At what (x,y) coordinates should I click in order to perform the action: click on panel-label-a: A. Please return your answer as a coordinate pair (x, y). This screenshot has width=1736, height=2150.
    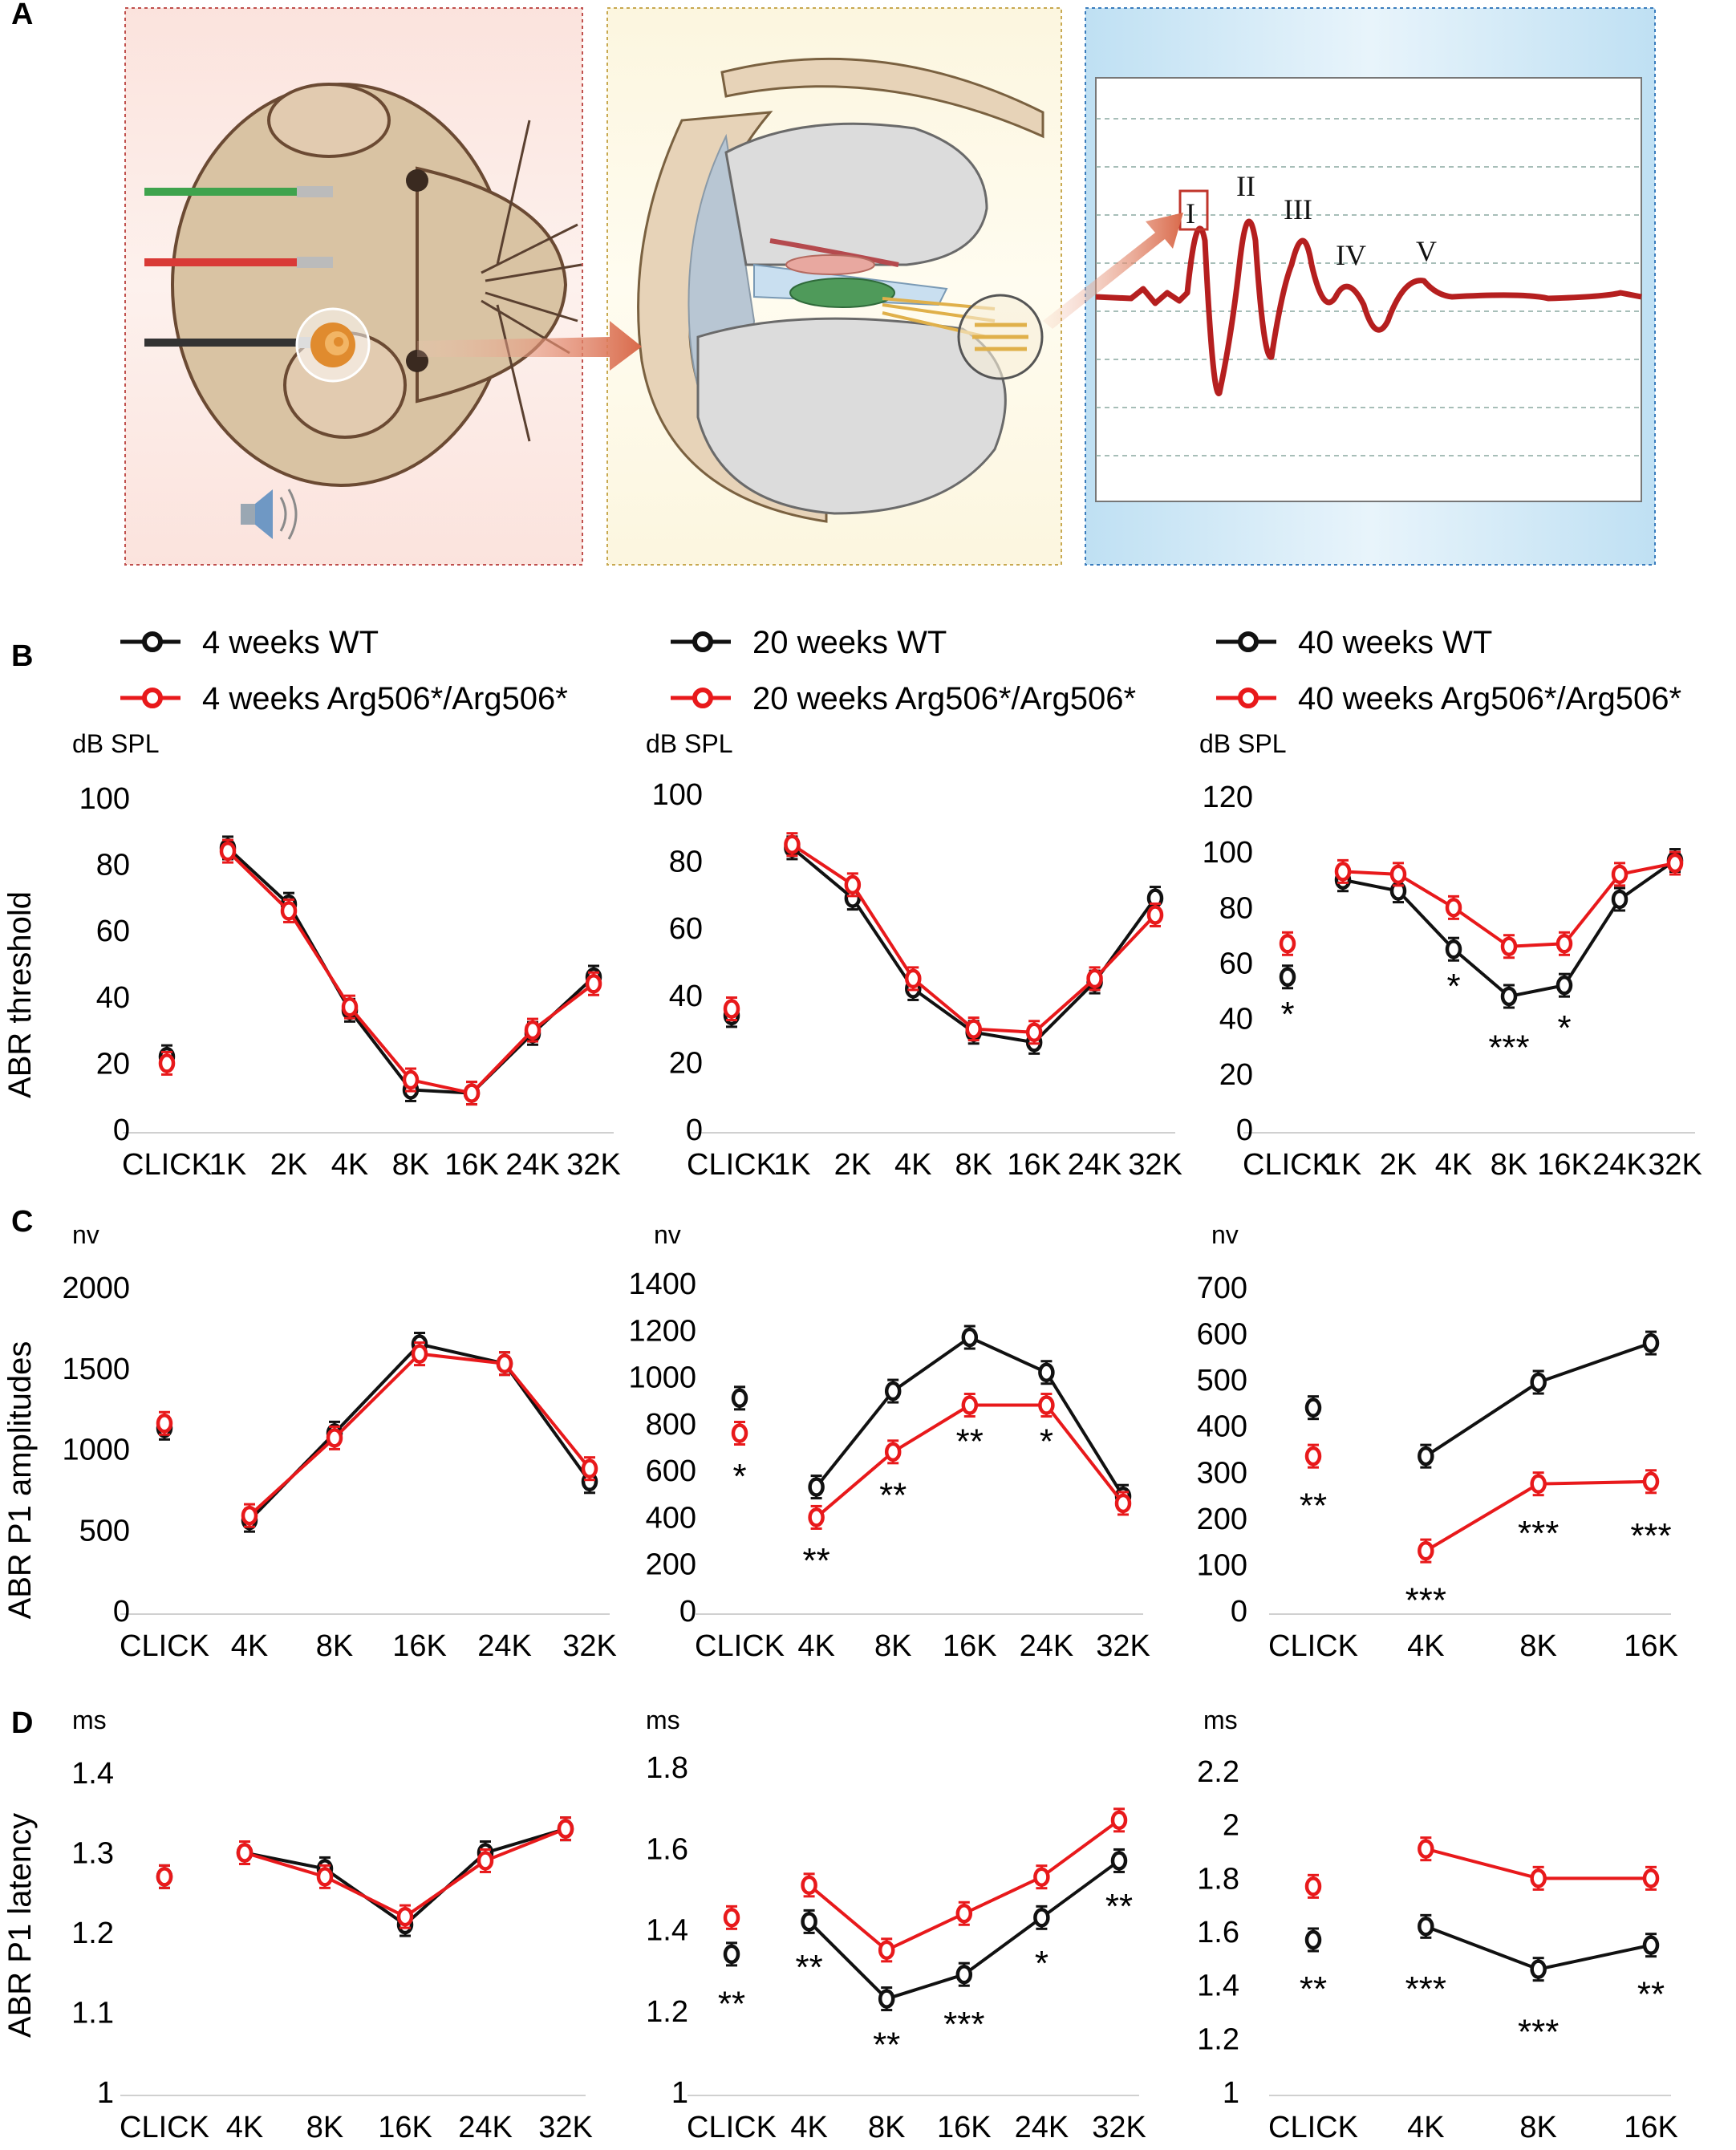
    Looking at the image, I should click on (22, 16).